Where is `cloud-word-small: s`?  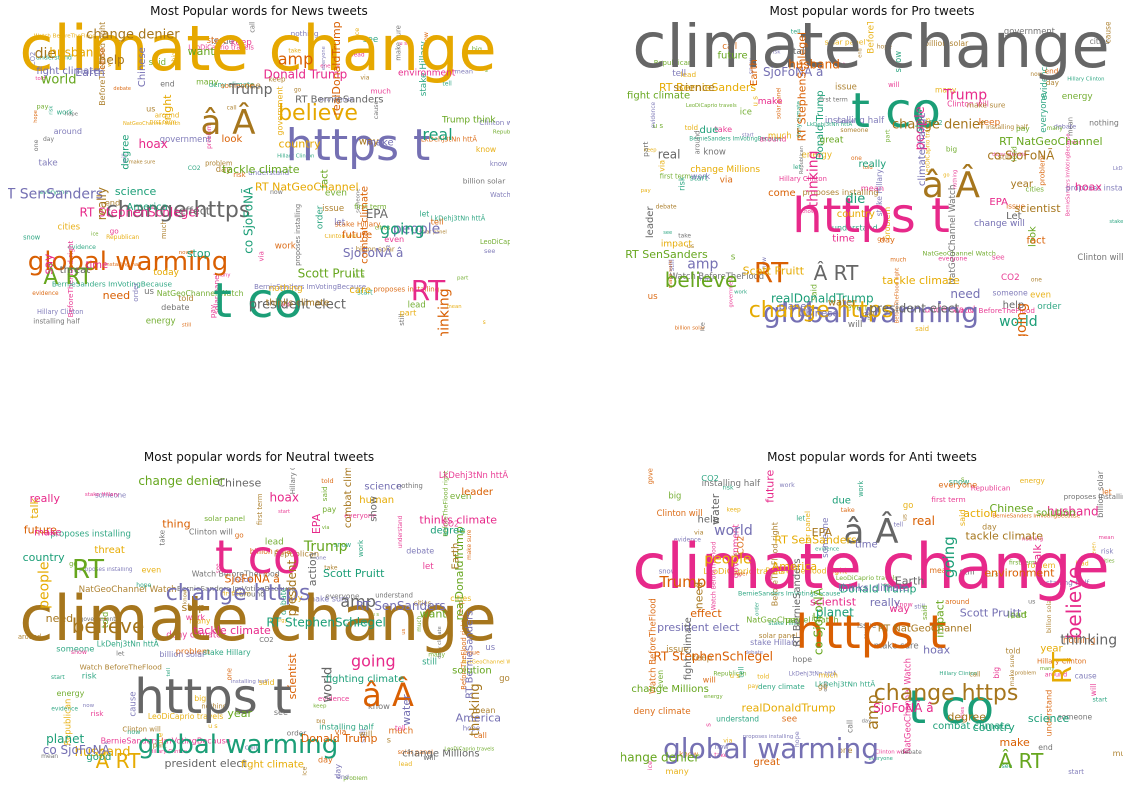
cloud-word-small: s is located at coordinates (484, 323).